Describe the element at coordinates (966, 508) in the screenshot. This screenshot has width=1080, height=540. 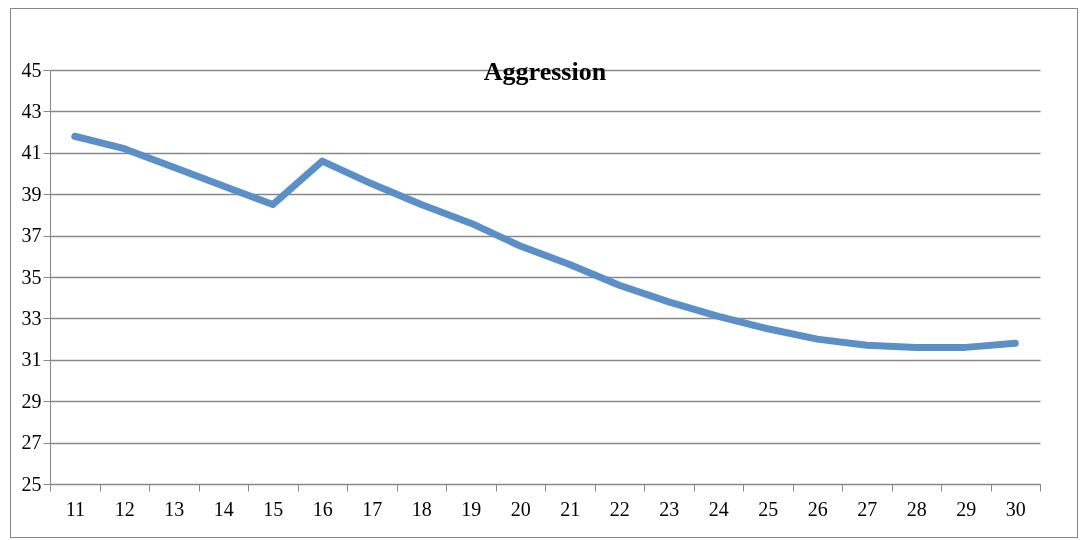
I see `x-tick-label: 29` at that location.